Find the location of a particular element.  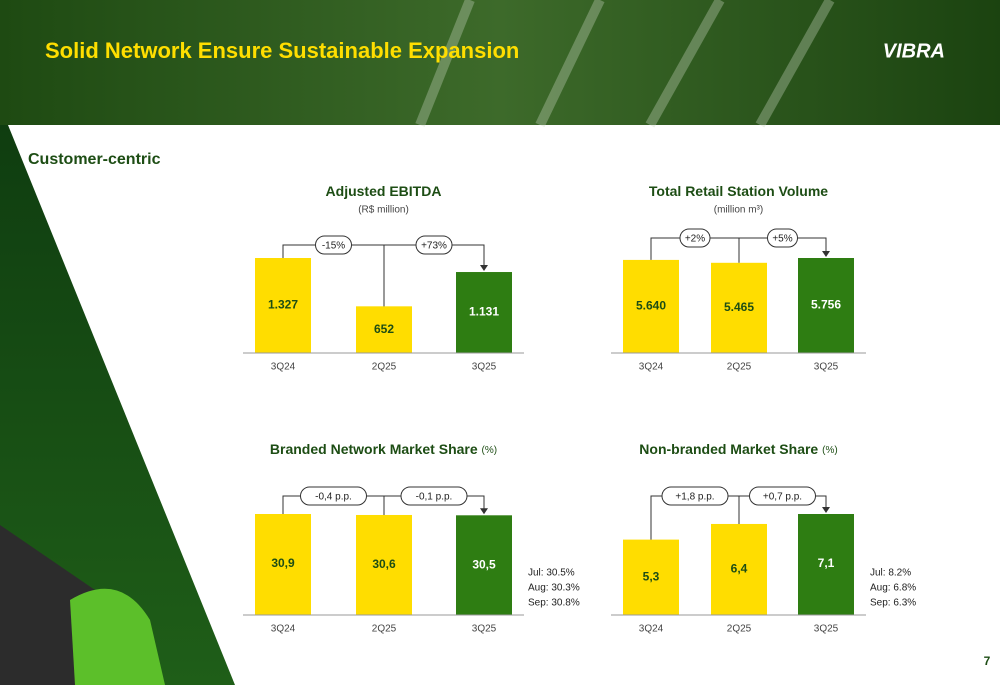

annotation: +1,8 p.p. is located at coordinates (694, 497).